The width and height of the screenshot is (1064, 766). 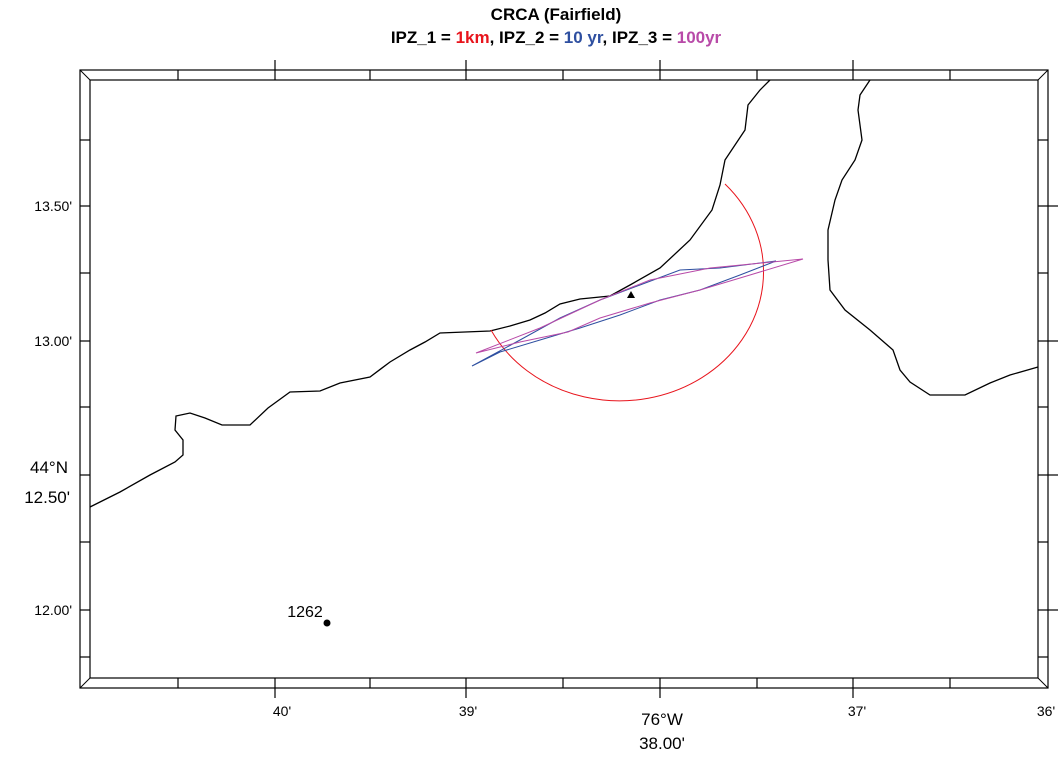 I want to click on lat-label: 12.50', so click(x=47, y=497).